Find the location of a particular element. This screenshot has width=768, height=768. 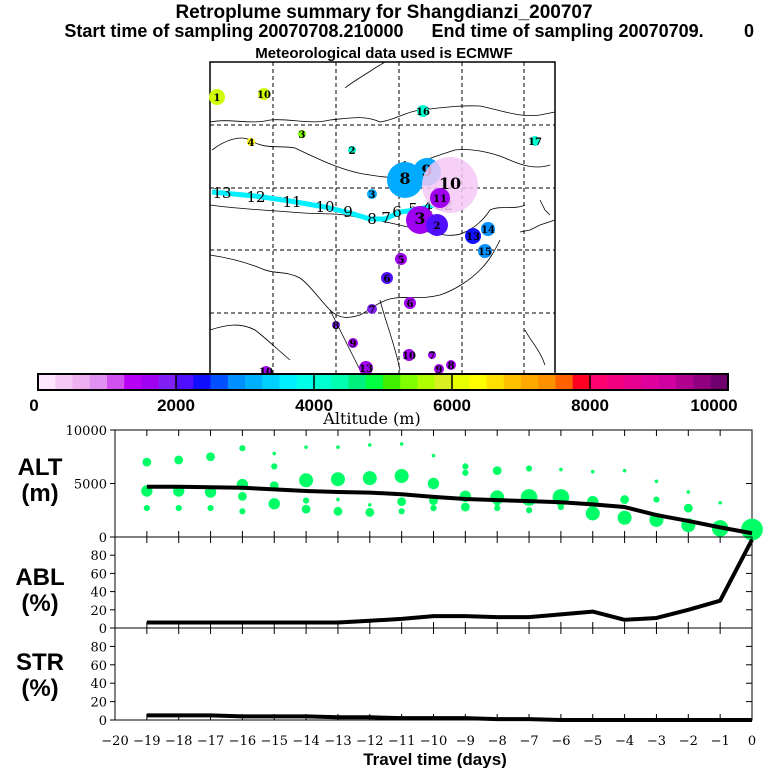

x-axis-label: Travel time (days) is located at coordinates (435, 759).